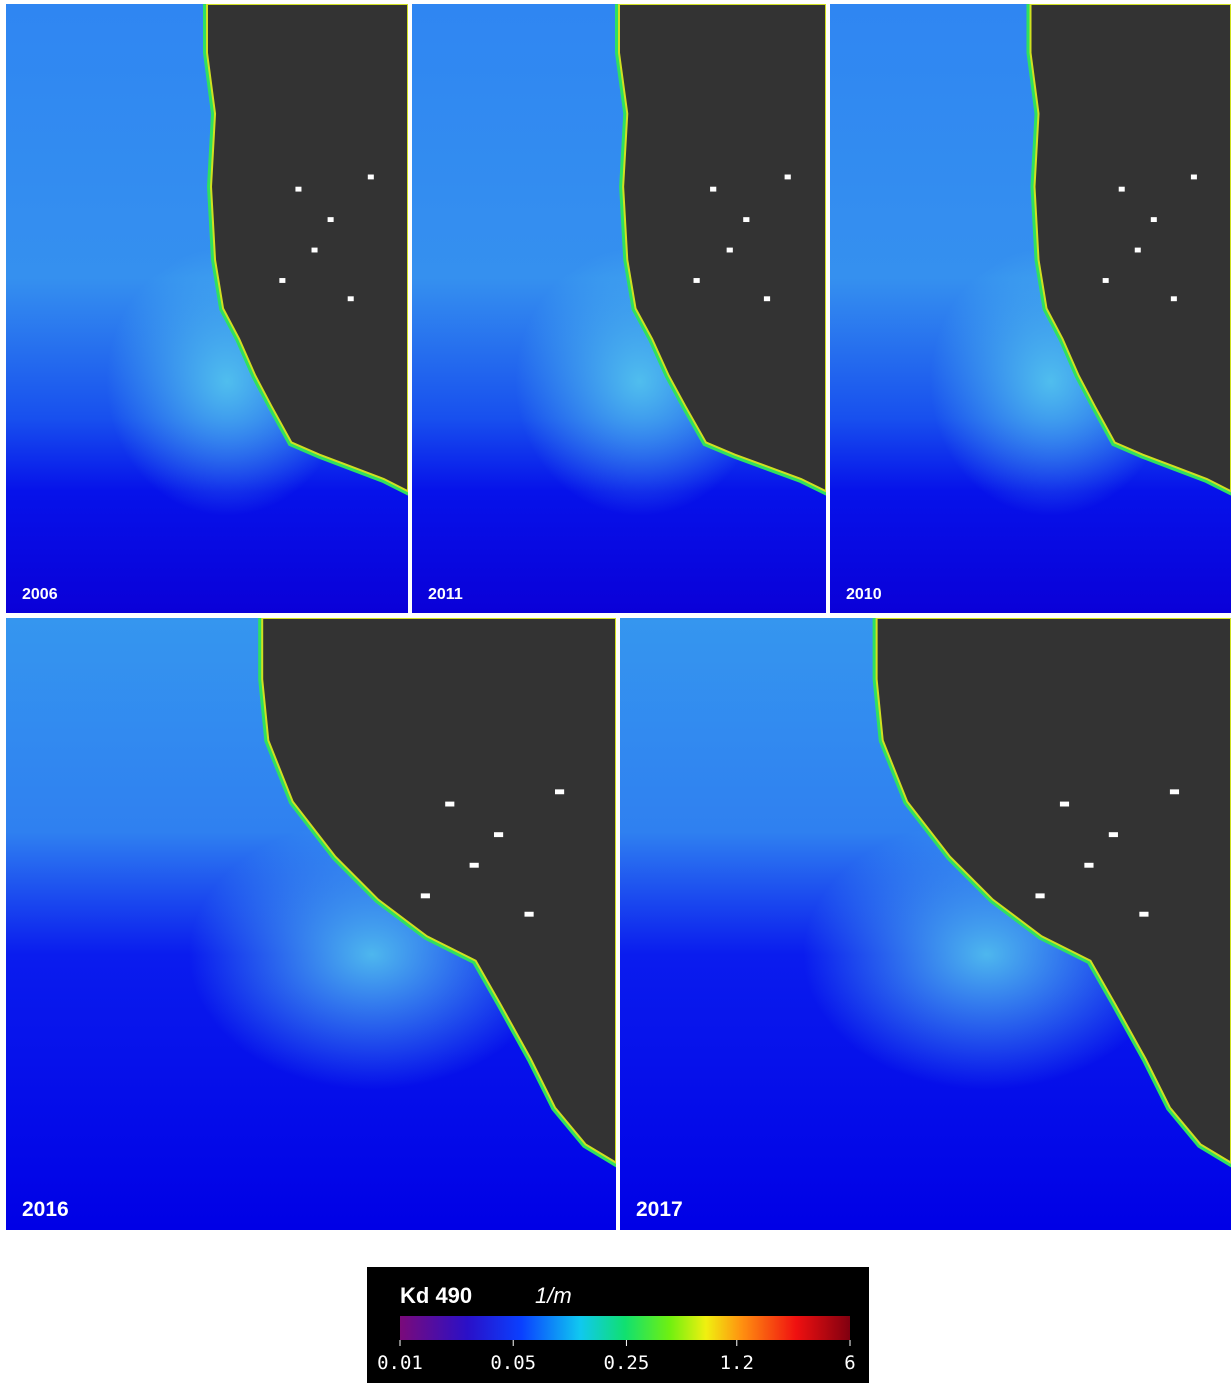  Describe the element at coordinates (45, 1209) in the screenshot. I see `year-label: 2016` at that location.